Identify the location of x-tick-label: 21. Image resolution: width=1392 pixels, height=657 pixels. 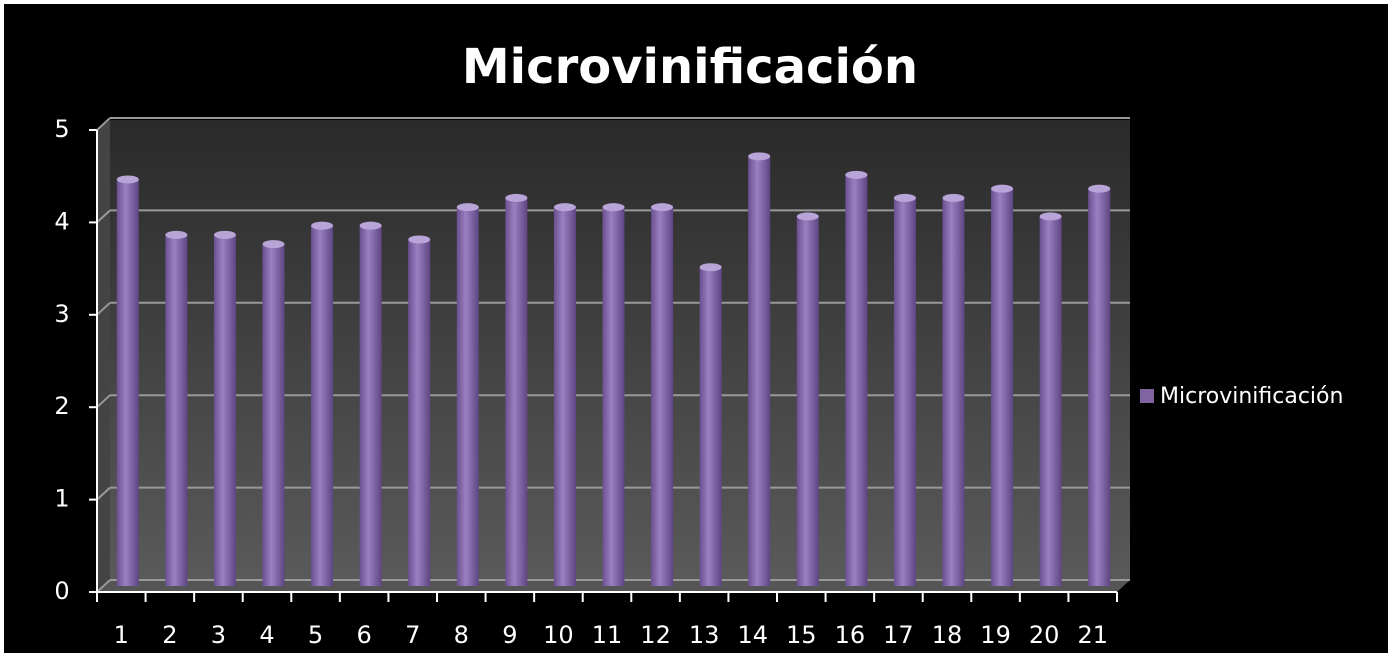
(1092, 635).